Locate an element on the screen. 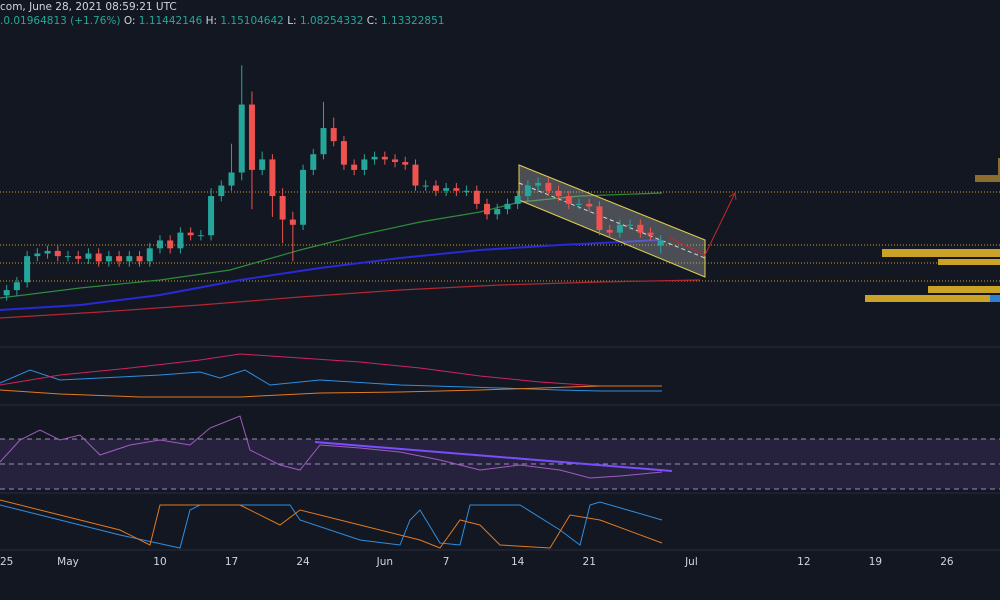 The width and height of the screenshot is (1000, 600). close-value: 1.13322851 is located at coordinates (412, 21).